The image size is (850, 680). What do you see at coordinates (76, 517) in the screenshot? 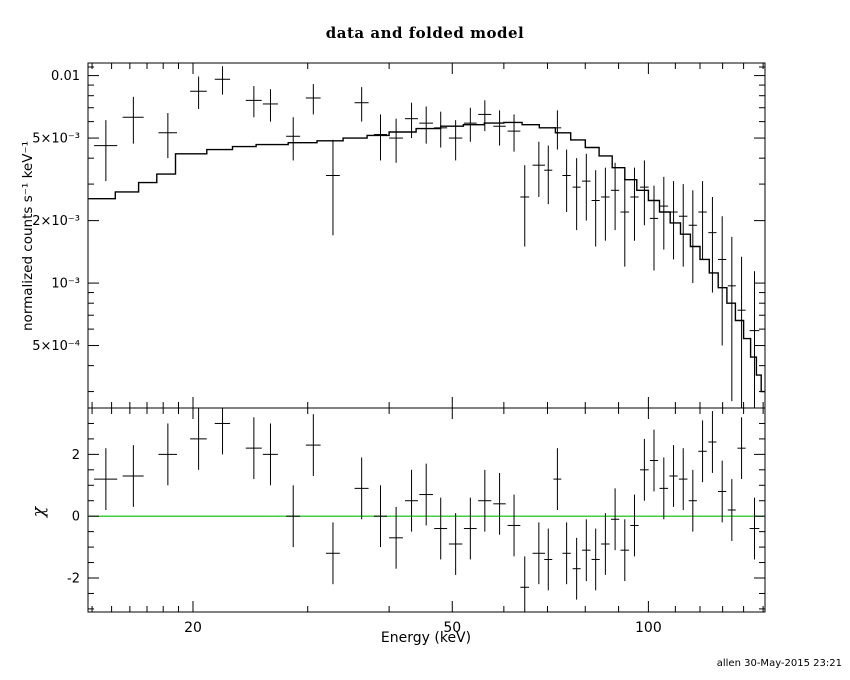
I see `svg-text: 0` at bounding box center [76, 517].